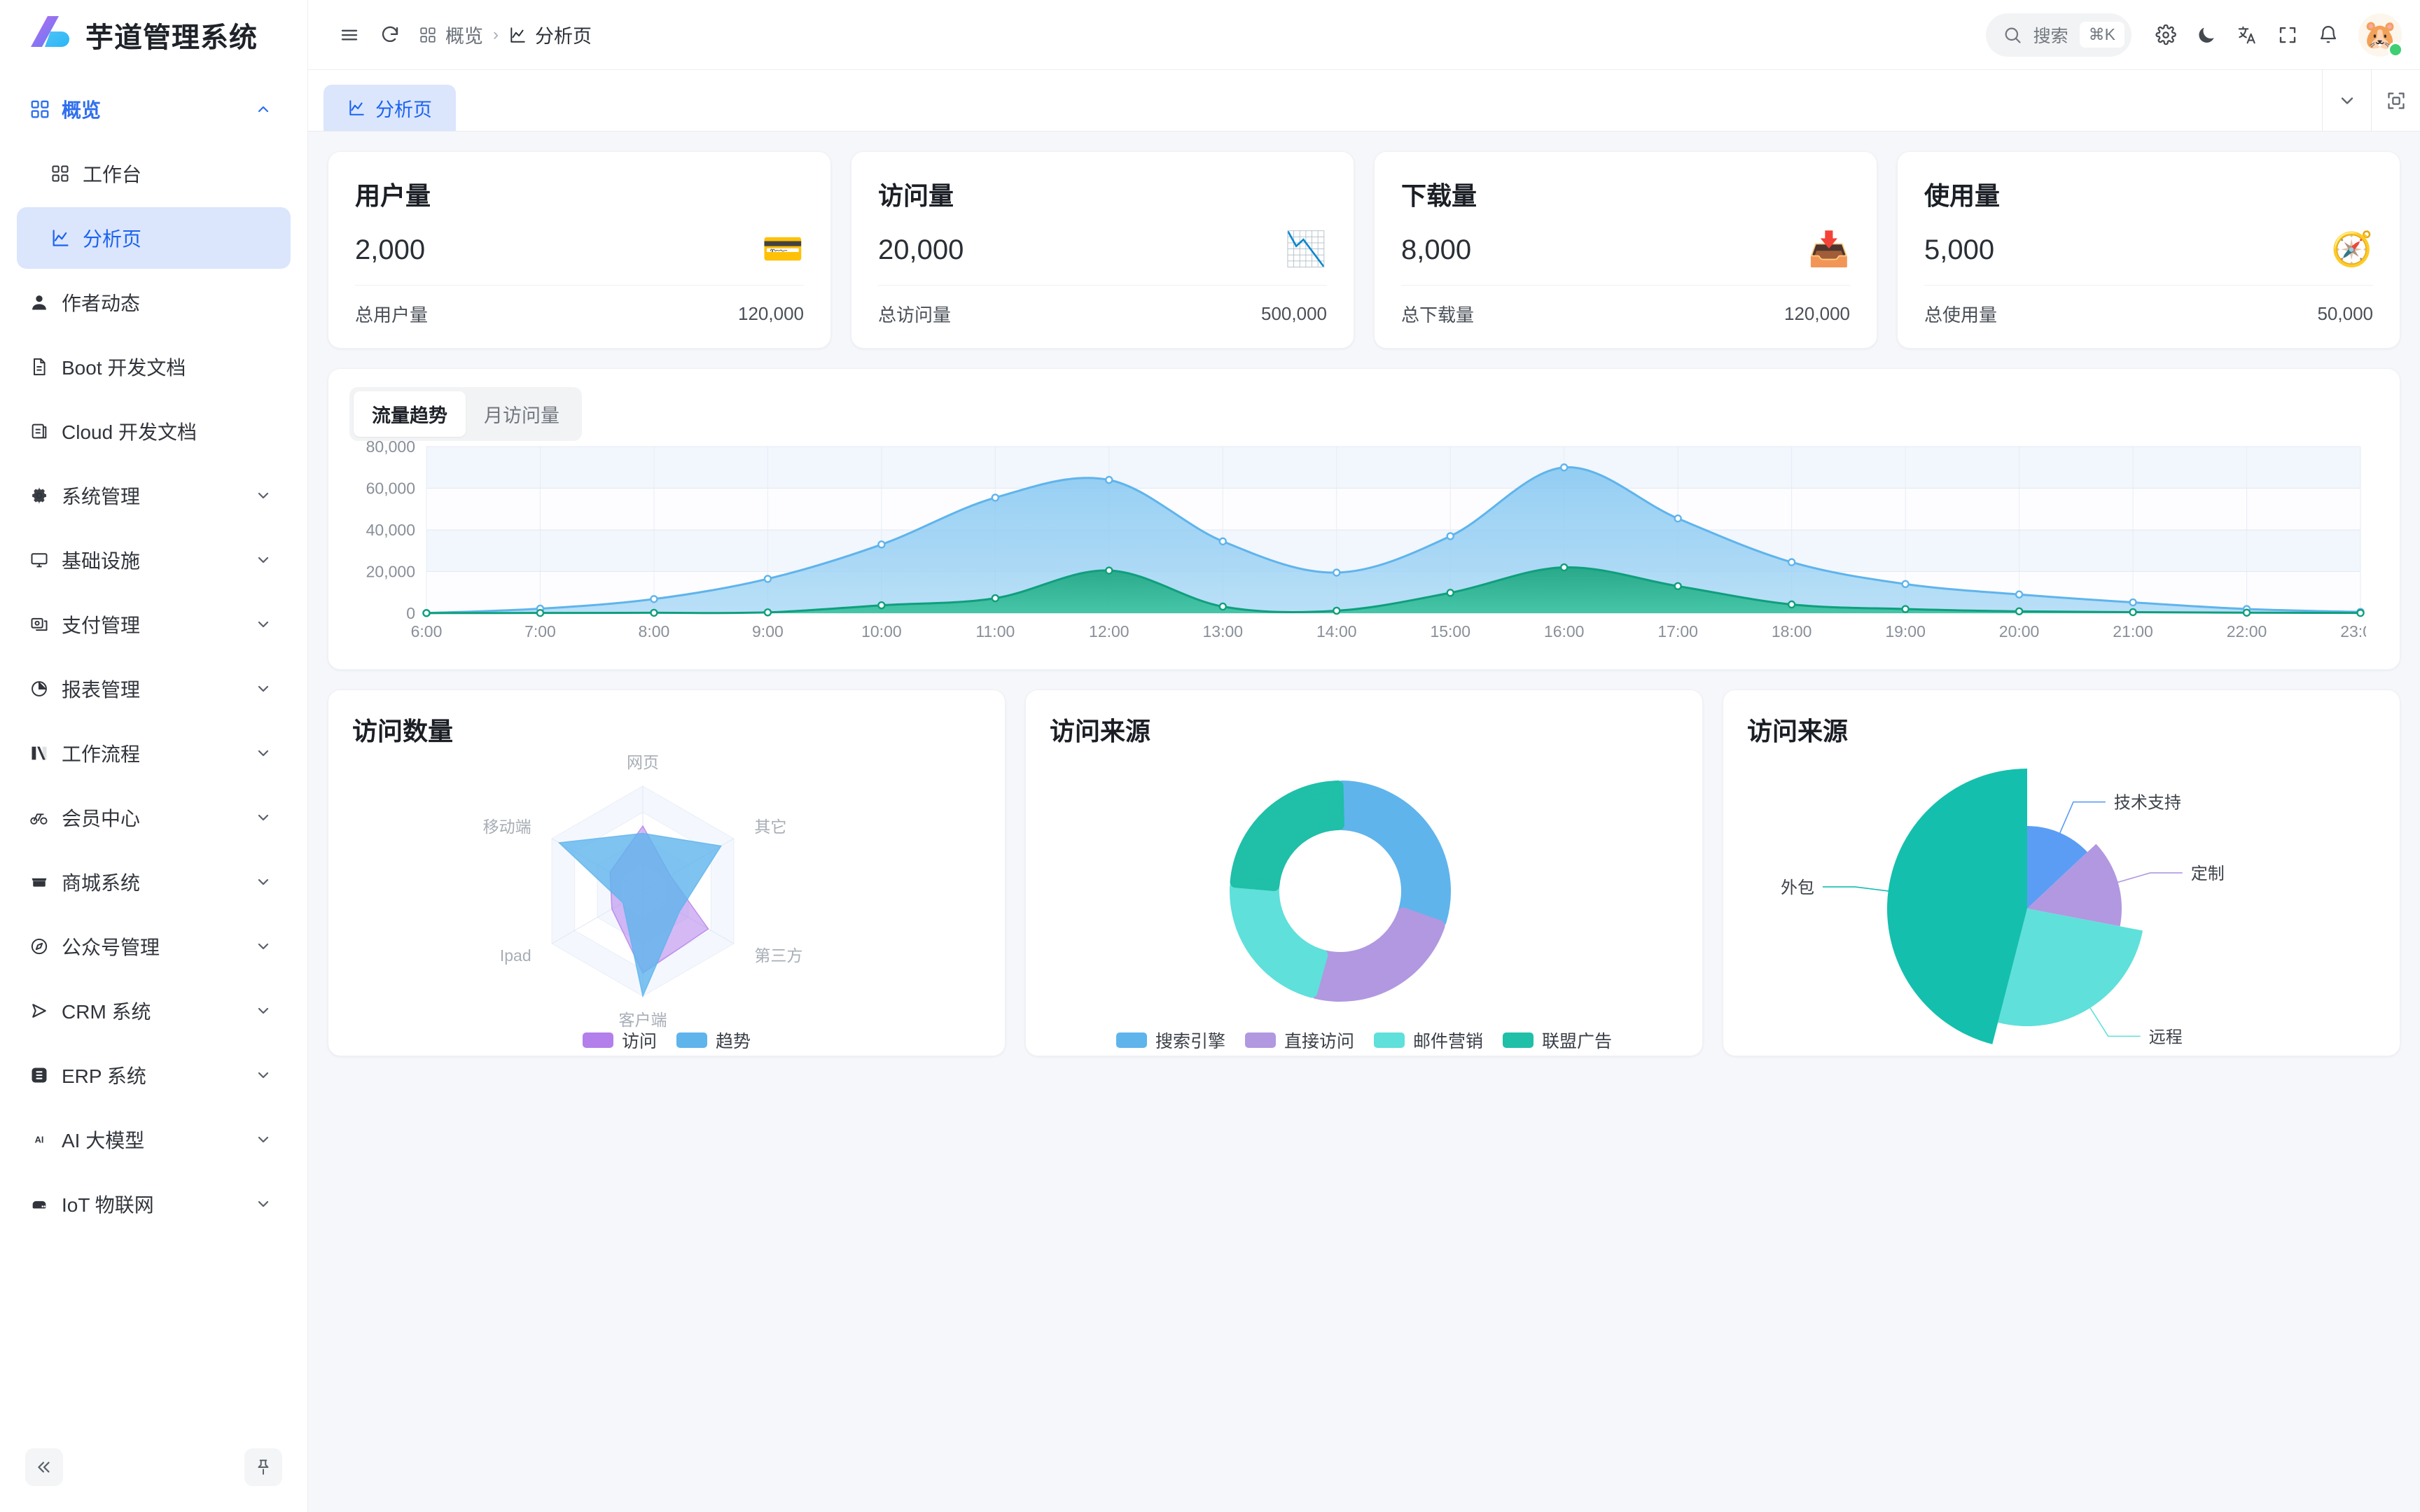  Describe the element at coordinates (404, 109) in the screenshot. I see `tab-label: 分析页` at that location.